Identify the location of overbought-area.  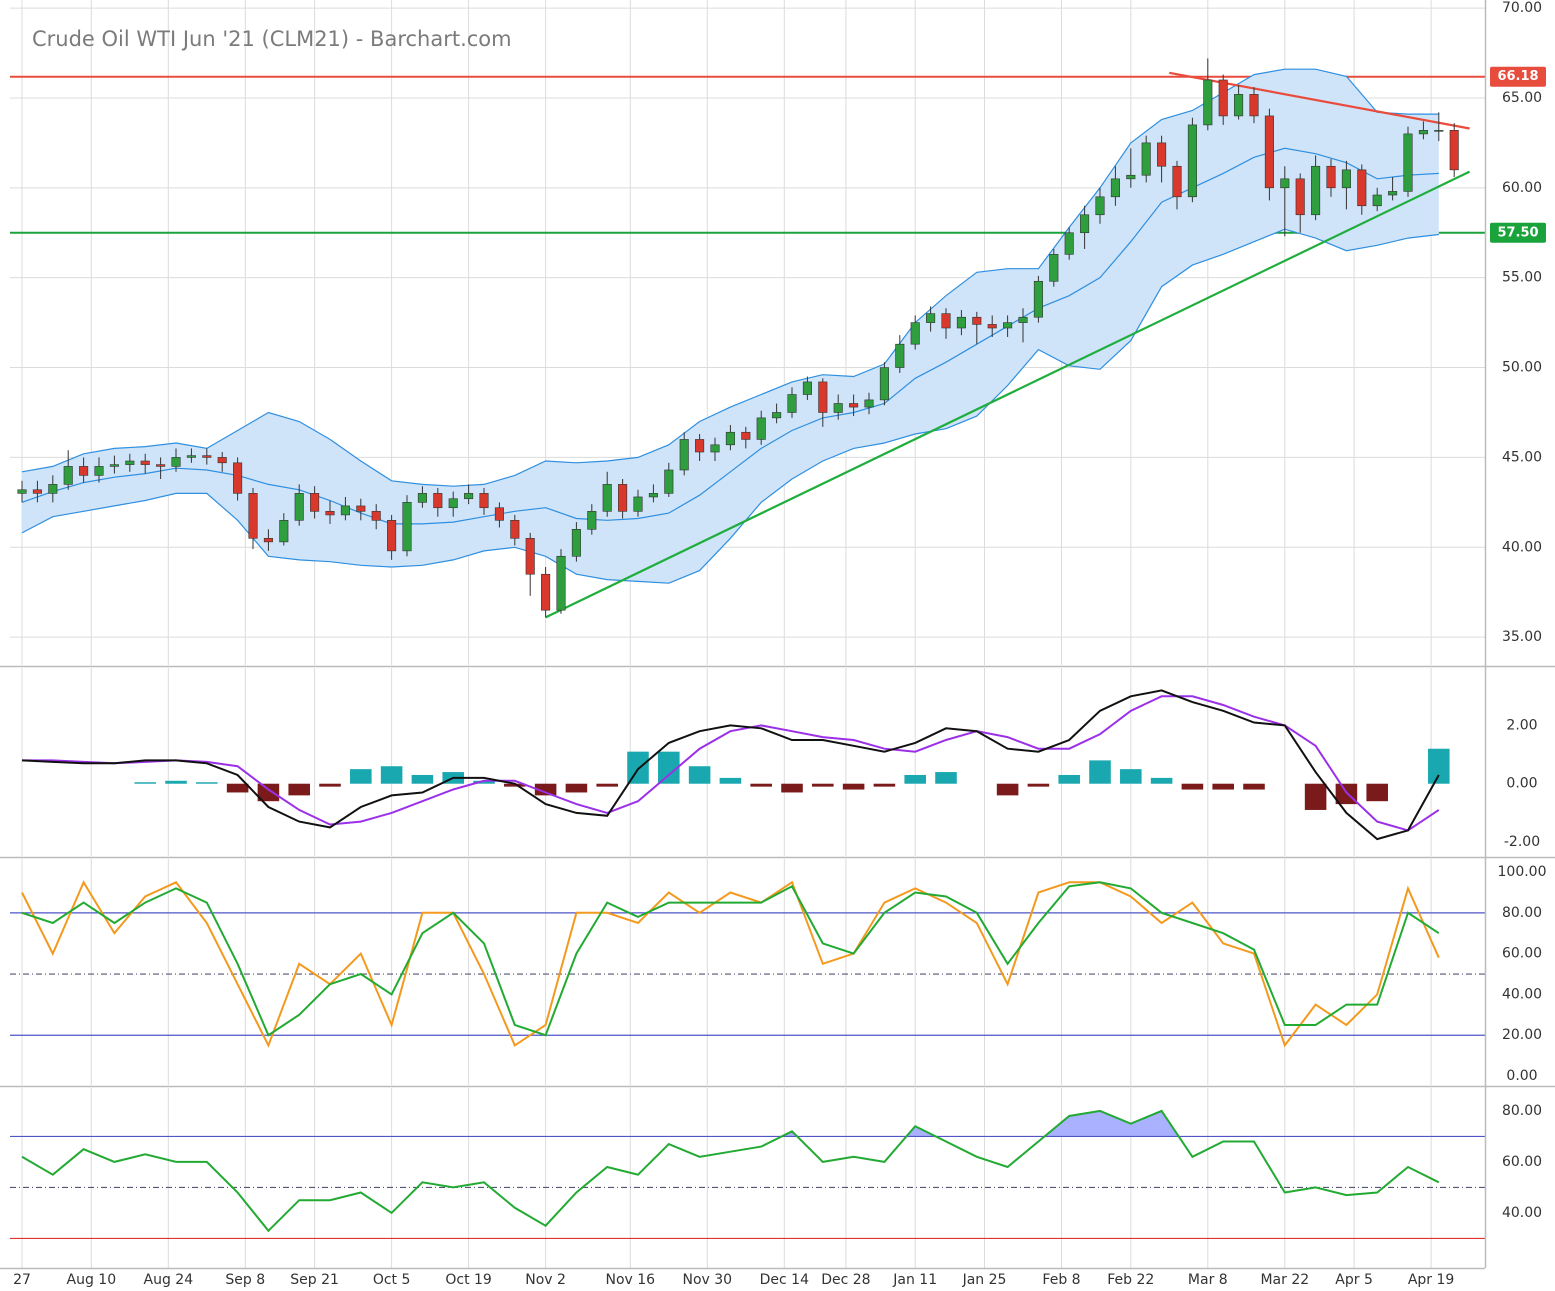
(730, 1123).